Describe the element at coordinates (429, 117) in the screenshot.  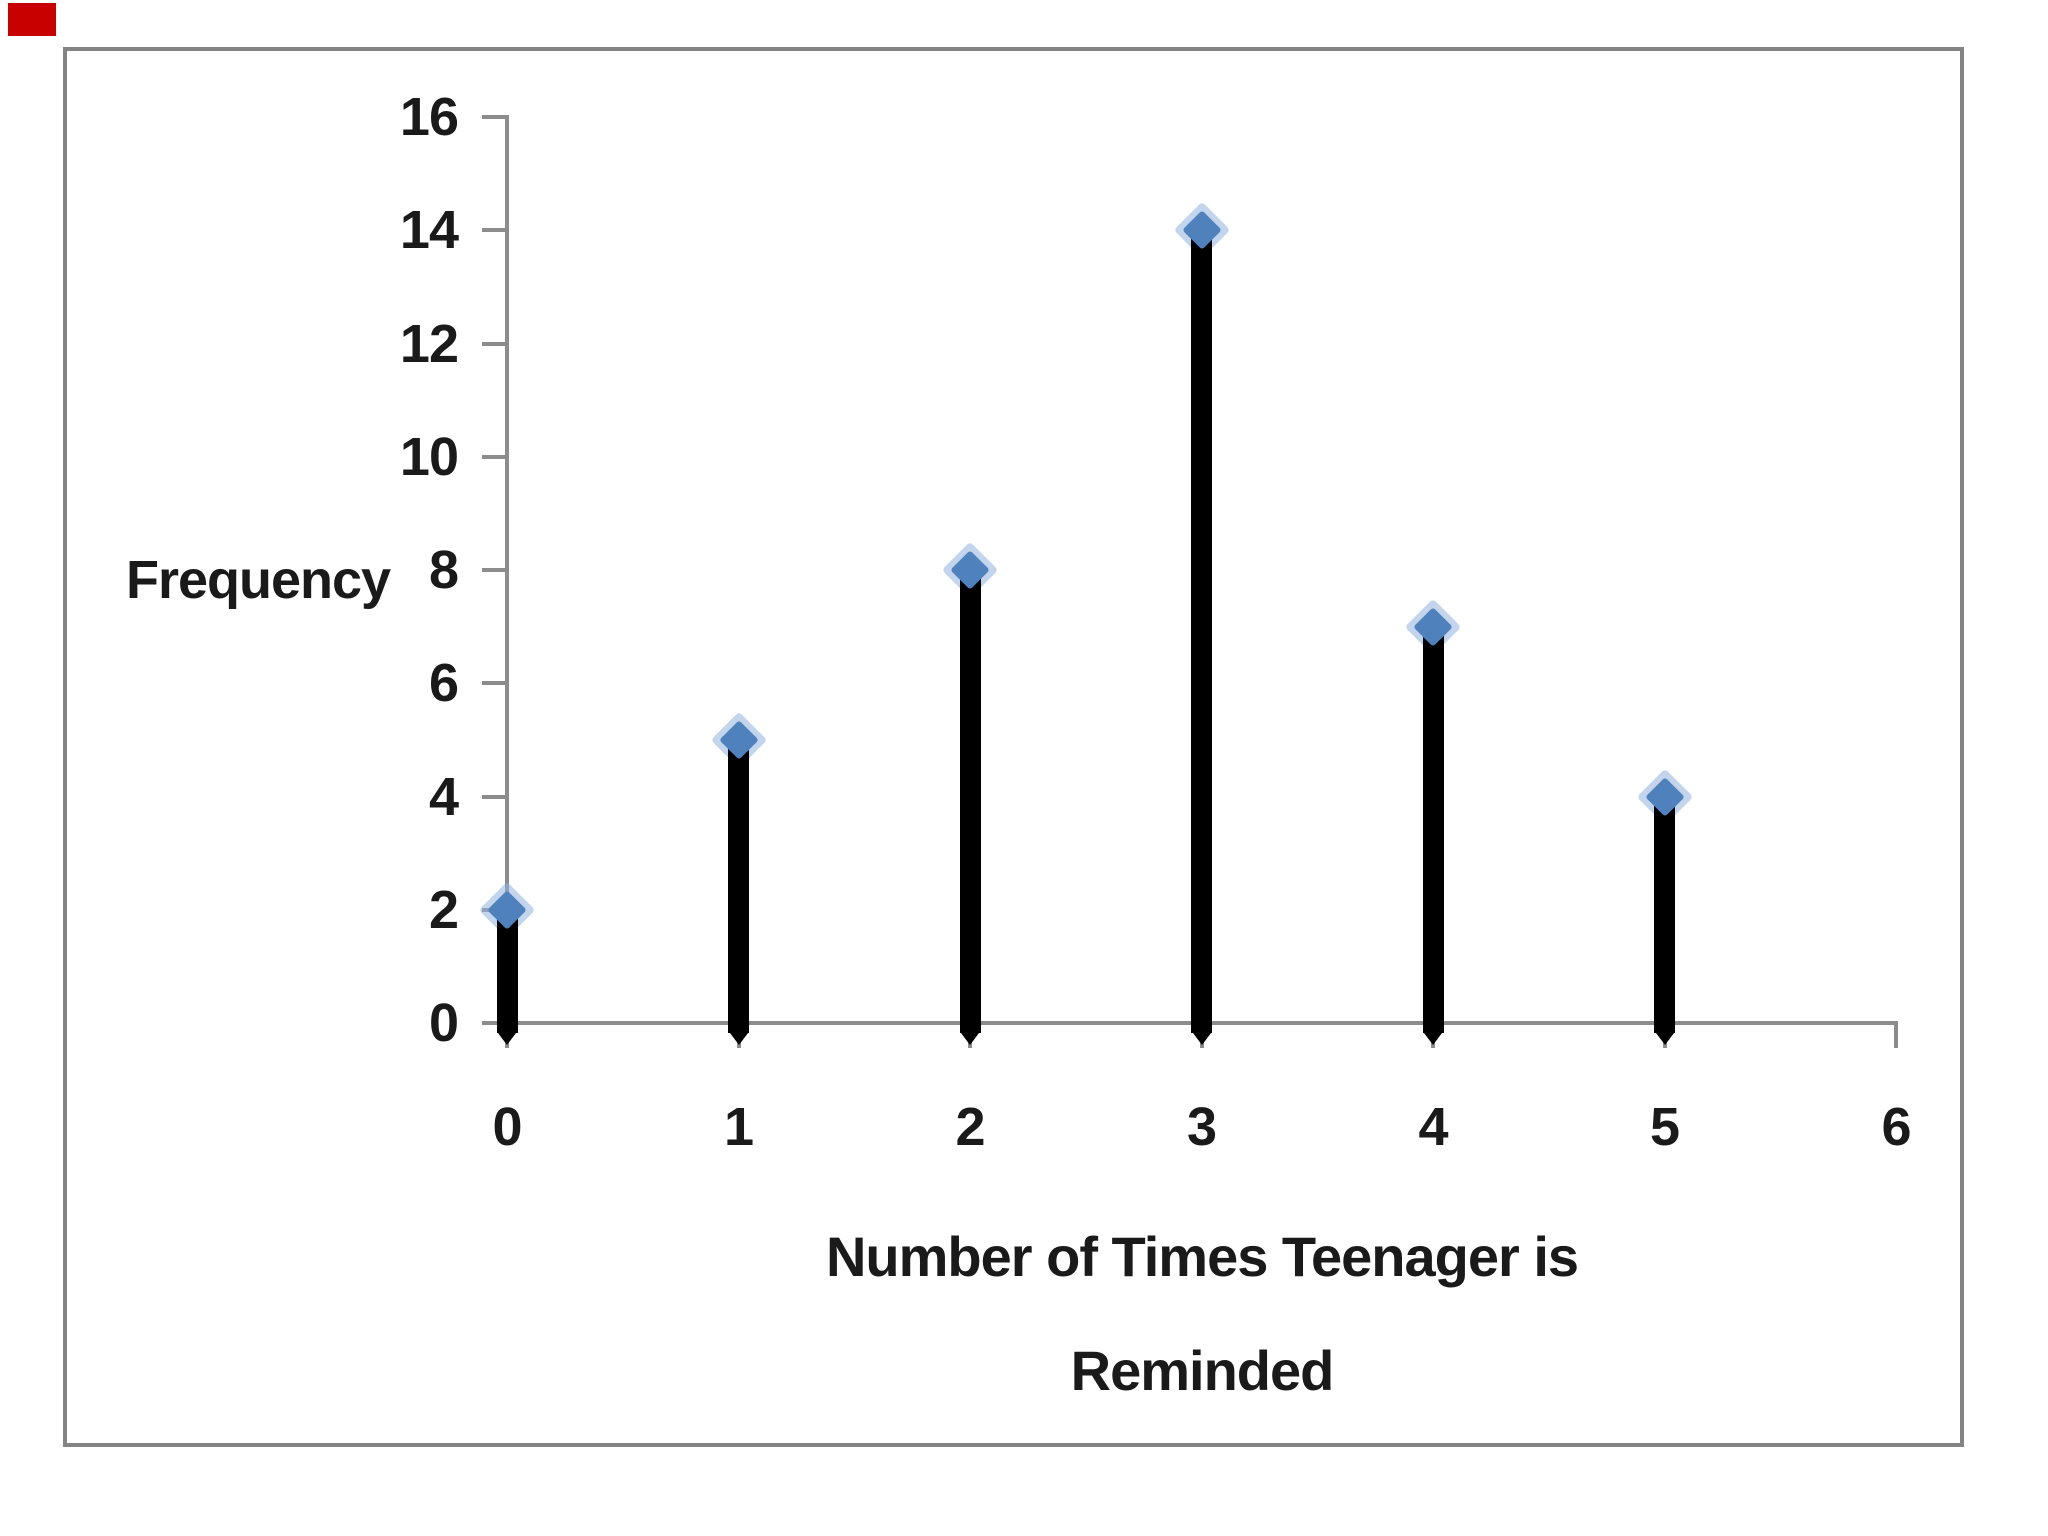
I see `y-tick-label: 16` at that location.